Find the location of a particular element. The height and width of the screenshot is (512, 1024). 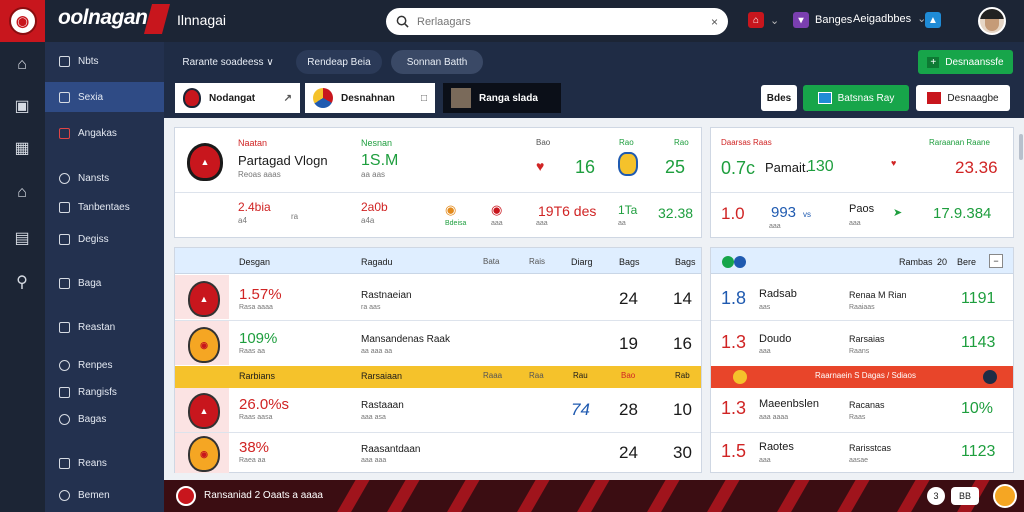

sidebar-item-8: Reastan is located at coordinates (104, 327).